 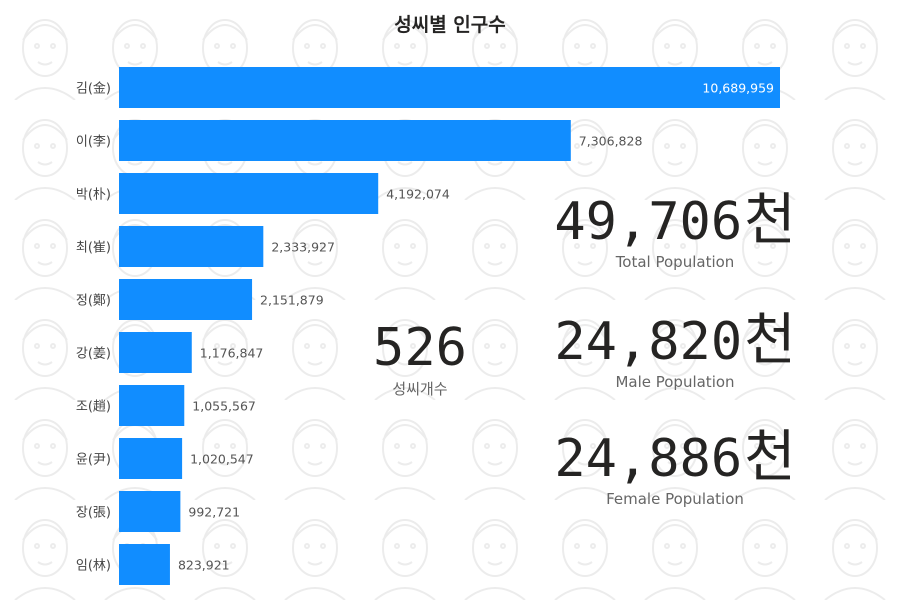 I want to click on category-label: 최(崔), so click(x=93, y=248).